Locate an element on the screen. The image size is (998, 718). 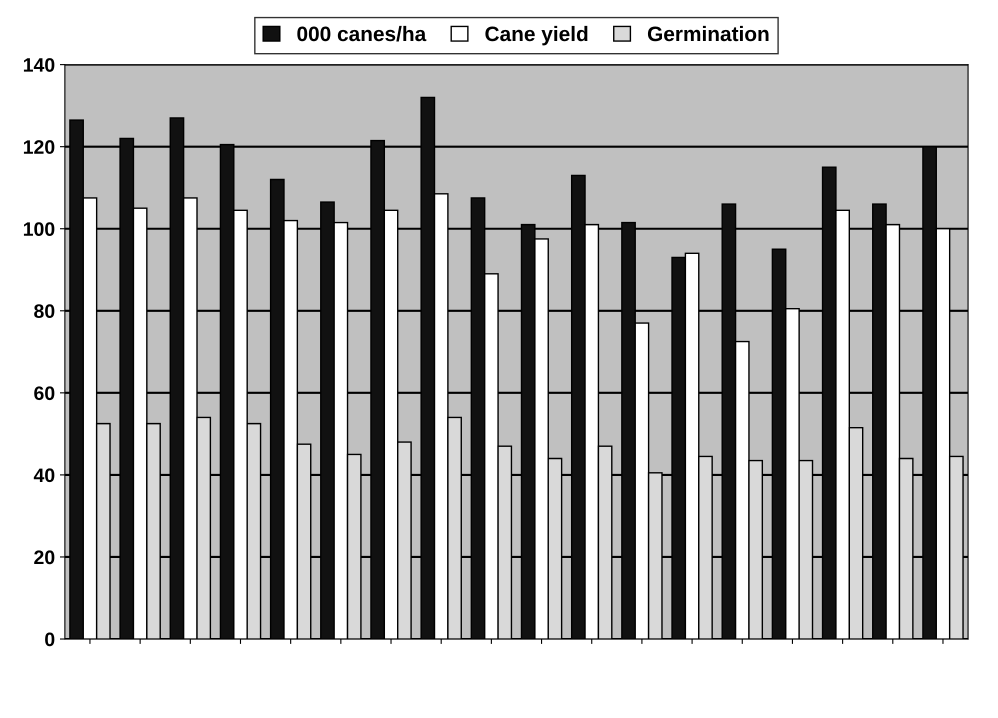
legend-label: 000 canes/ha is located at coordinates (361, 34).